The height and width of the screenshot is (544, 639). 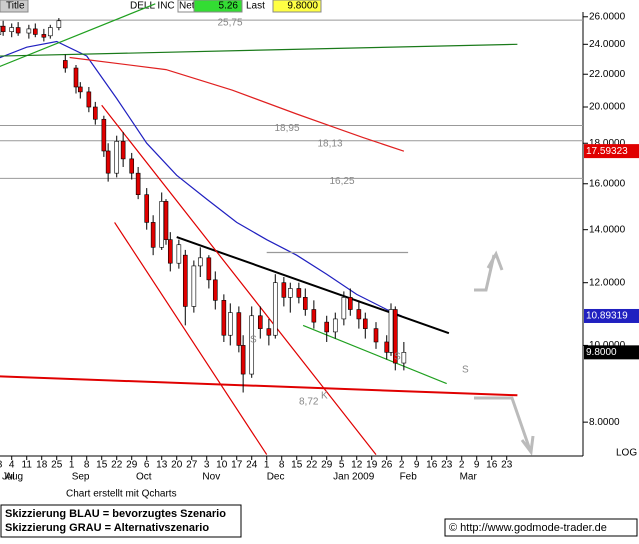 What do you see at coordinates (222, 465) in the screenshot?
I see `x-tick-label: 10` at bounding box center [222, 465].